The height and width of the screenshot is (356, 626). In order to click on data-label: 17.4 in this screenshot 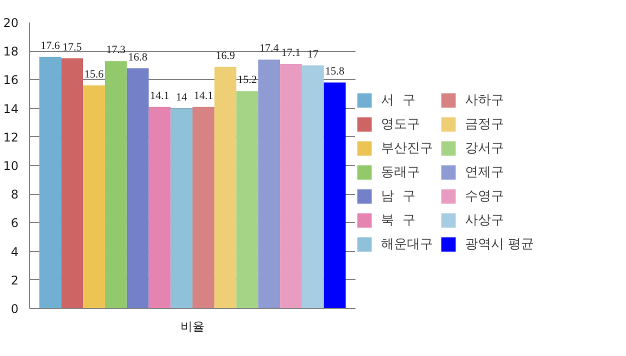, I will do `click(269, 48)`.